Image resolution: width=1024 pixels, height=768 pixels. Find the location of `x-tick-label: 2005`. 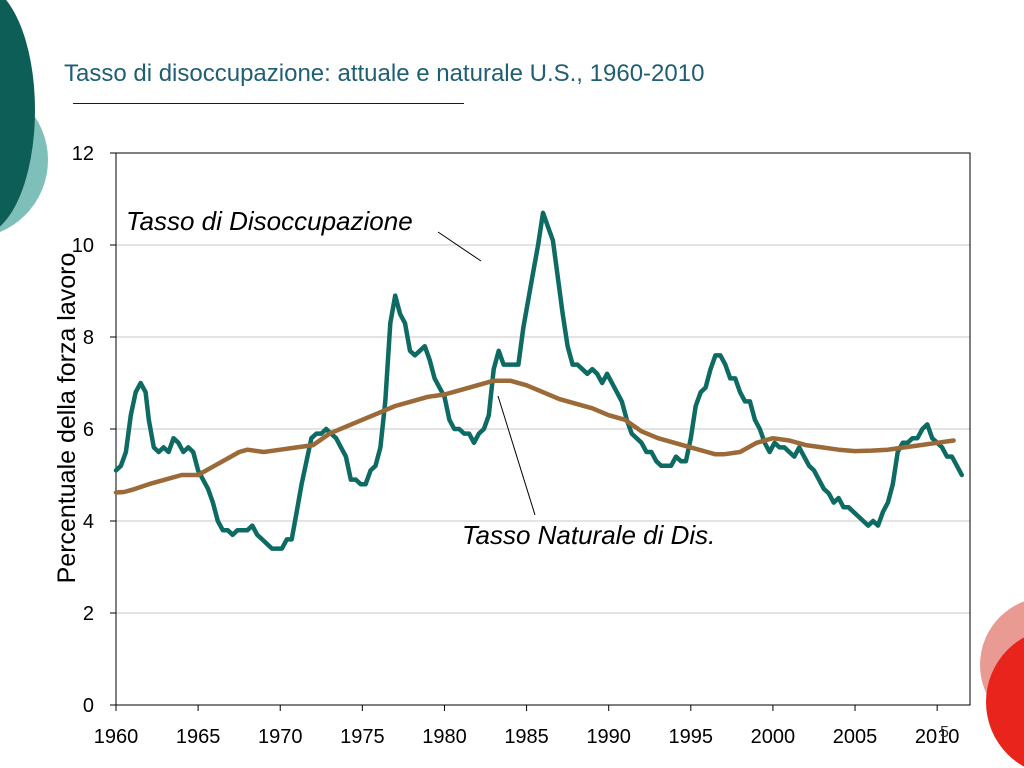

x-tick-label: 2005 is located at coordinates (855, 737).